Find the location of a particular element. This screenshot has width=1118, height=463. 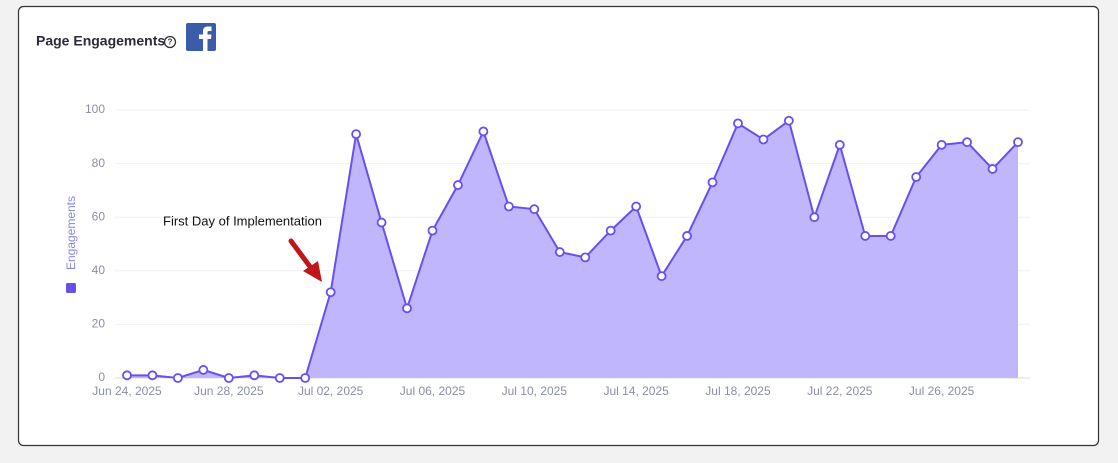

x-tick-label: Jun 28, 2025 is located at coordinates (229, 391).